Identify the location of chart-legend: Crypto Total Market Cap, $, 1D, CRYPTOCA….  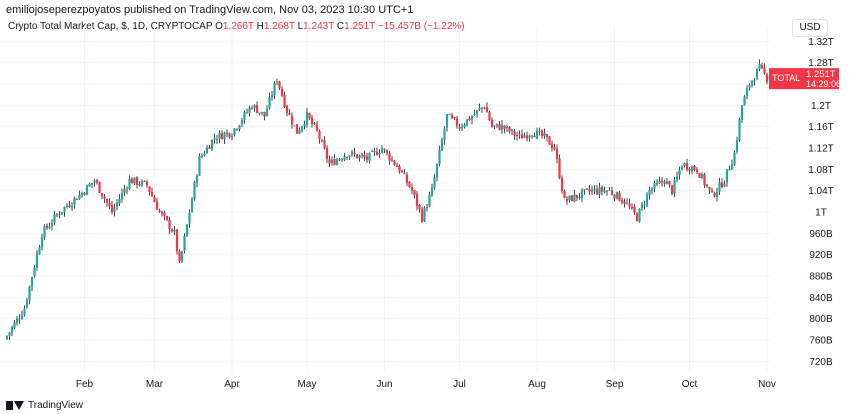
(236, 26).